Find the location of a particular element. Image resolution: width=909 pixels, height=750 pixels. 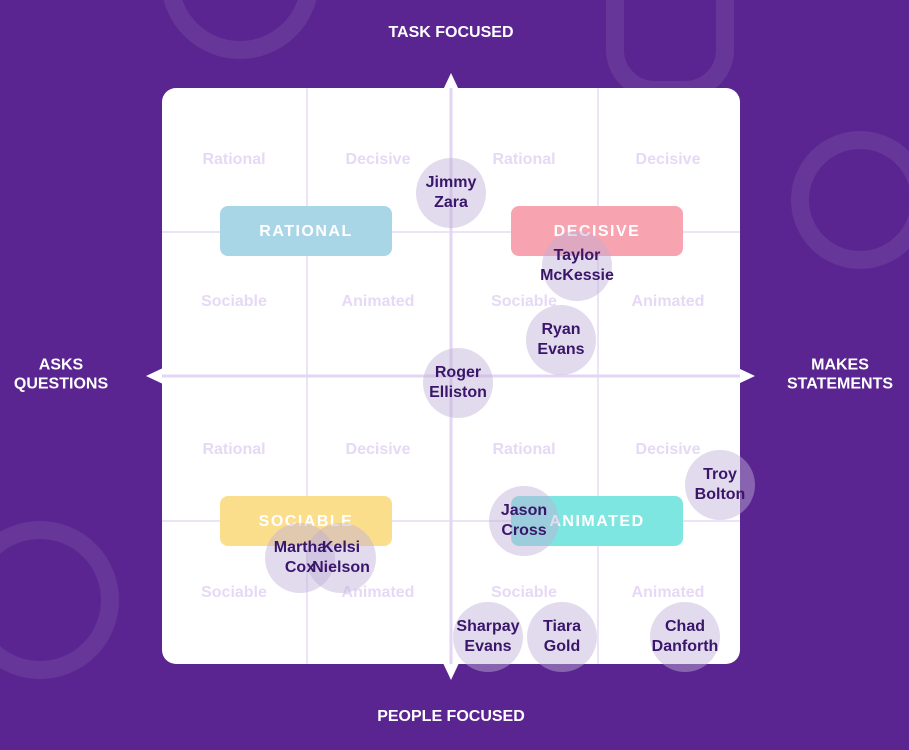

person-name: Kelsi is located at coordinates (341, 547).